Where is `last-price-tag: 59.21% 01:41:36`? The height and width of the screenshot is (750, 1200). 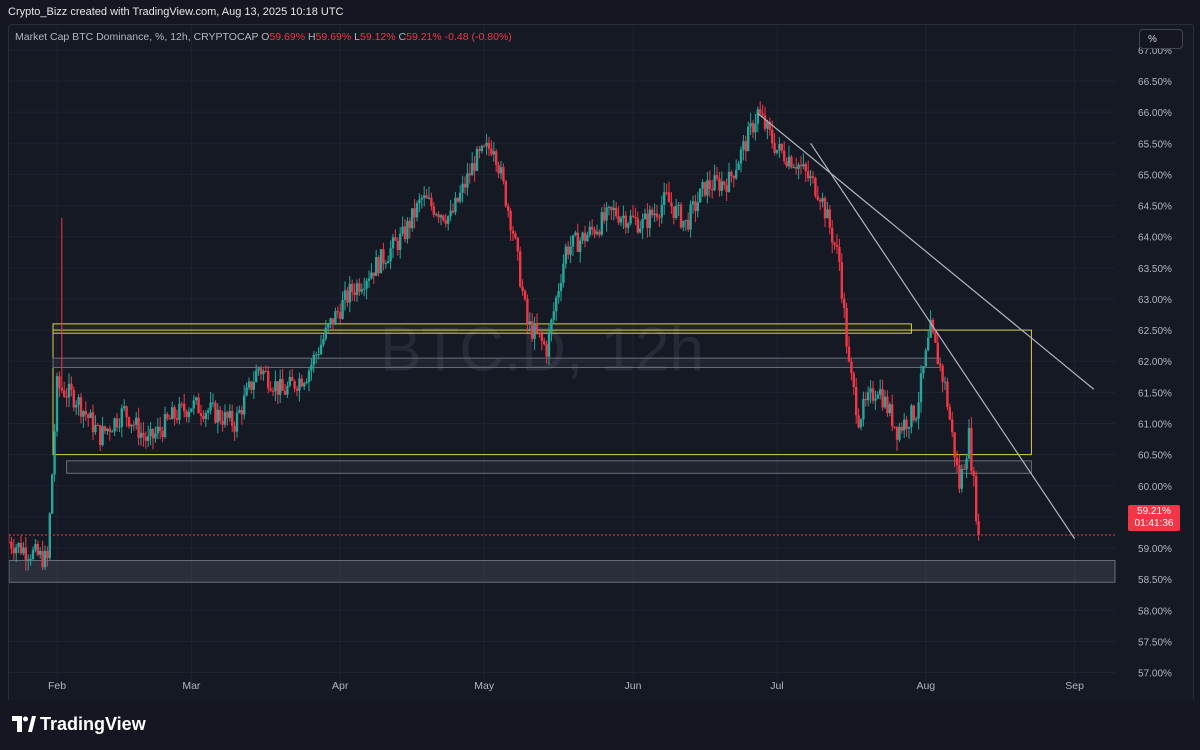
last-price-tag: 59.21% 01:41:36 is located at coordinates (1154, 518).